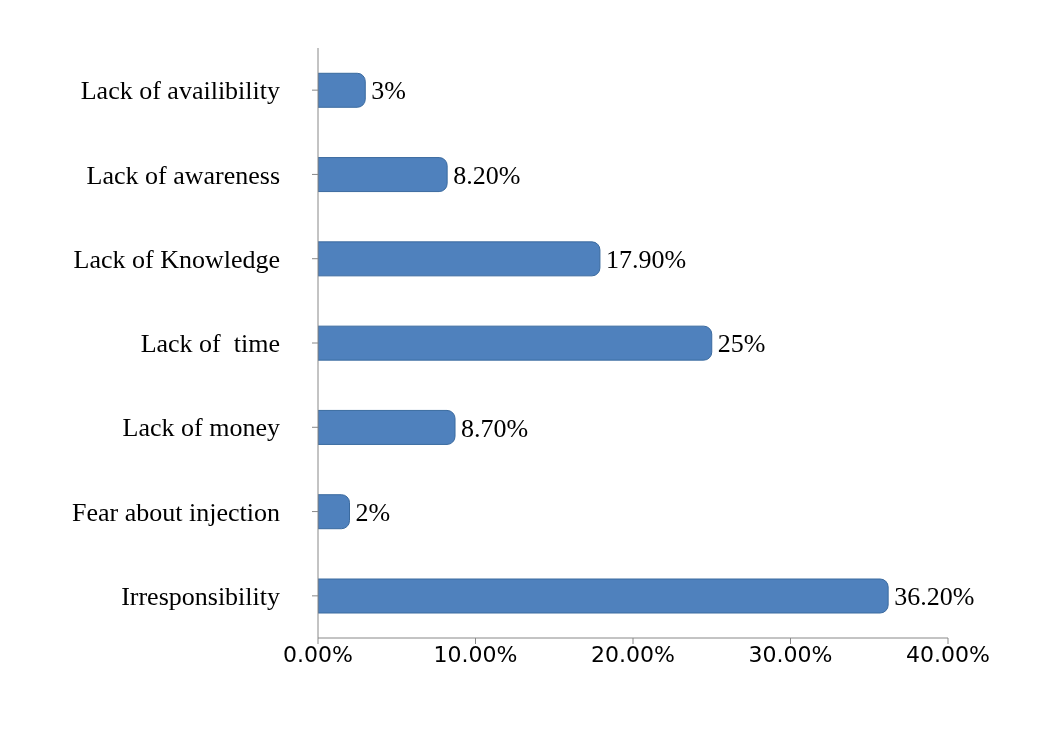  Describe the element at coordinates (495, 428) in the screenshot. I see `data-label: 8.70%` at that location.